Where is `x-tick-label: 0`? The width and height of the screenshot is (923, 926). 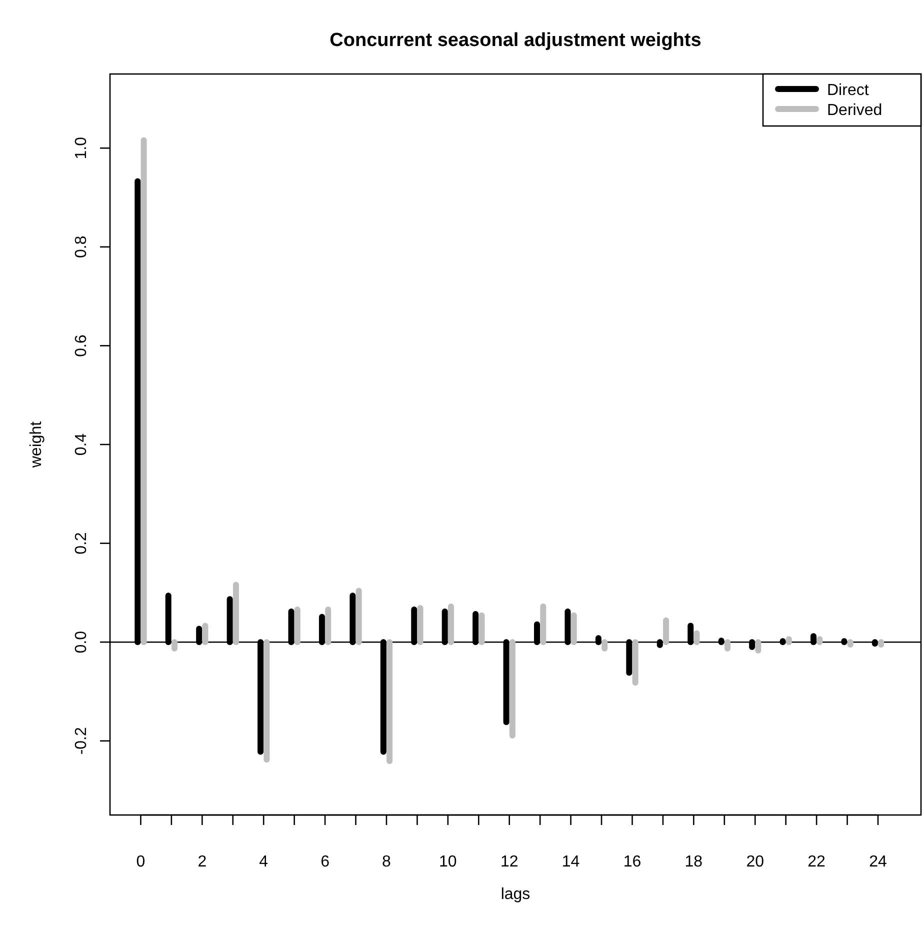
x-tick-label: 0 is located at coordinates (141, 861).